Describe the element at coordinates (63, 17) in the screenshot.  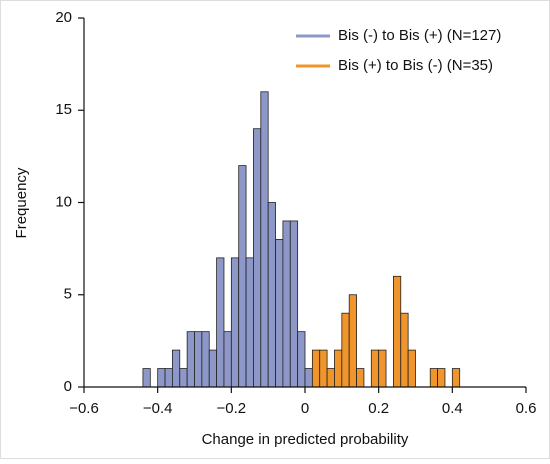
I see `y-tick-label: 20` at that location.